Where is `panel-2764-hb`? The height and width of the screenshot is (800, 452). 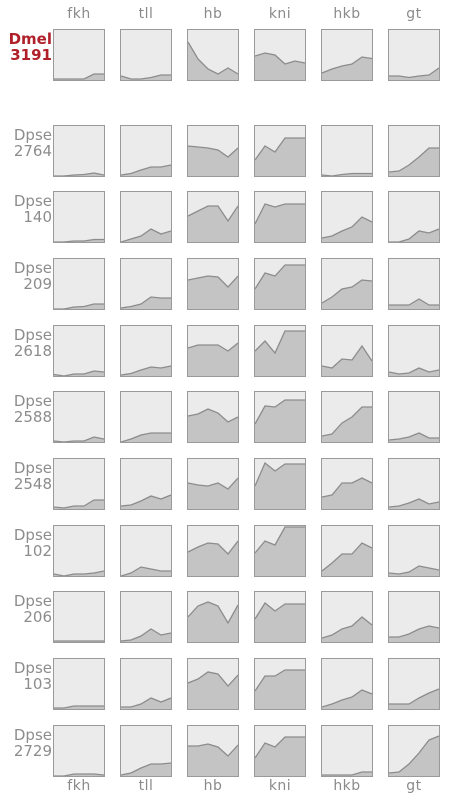
panel-2764-hb is located at coordinates (213, 151).